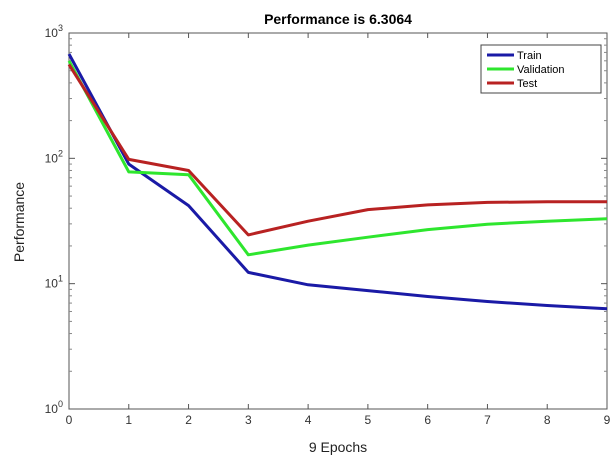 This screenshot has height=462, width=610. I want to click on chart-title: Performance is 6.3064, so click(338, 19).